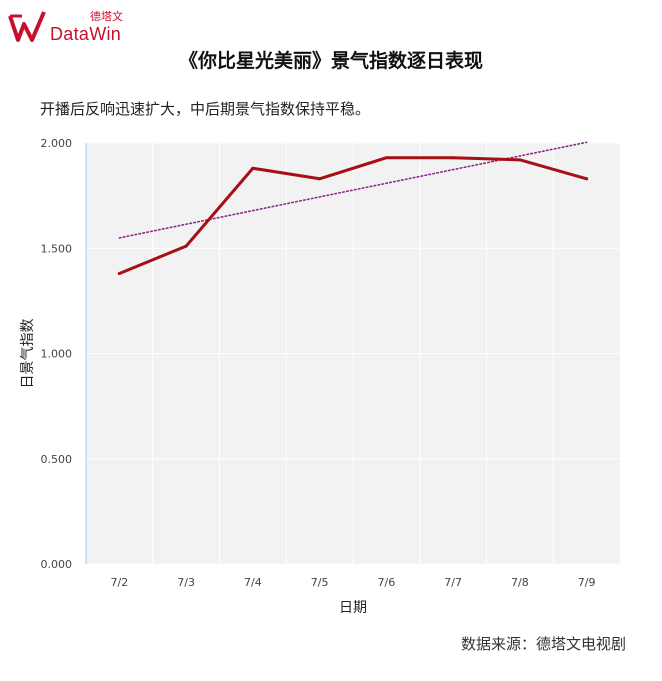 The width and height of the screenshot is (662, 681). Describe the element at coordinates (186, 582) in the screenshot. I see `x-tick-label: 7/3` at that location.